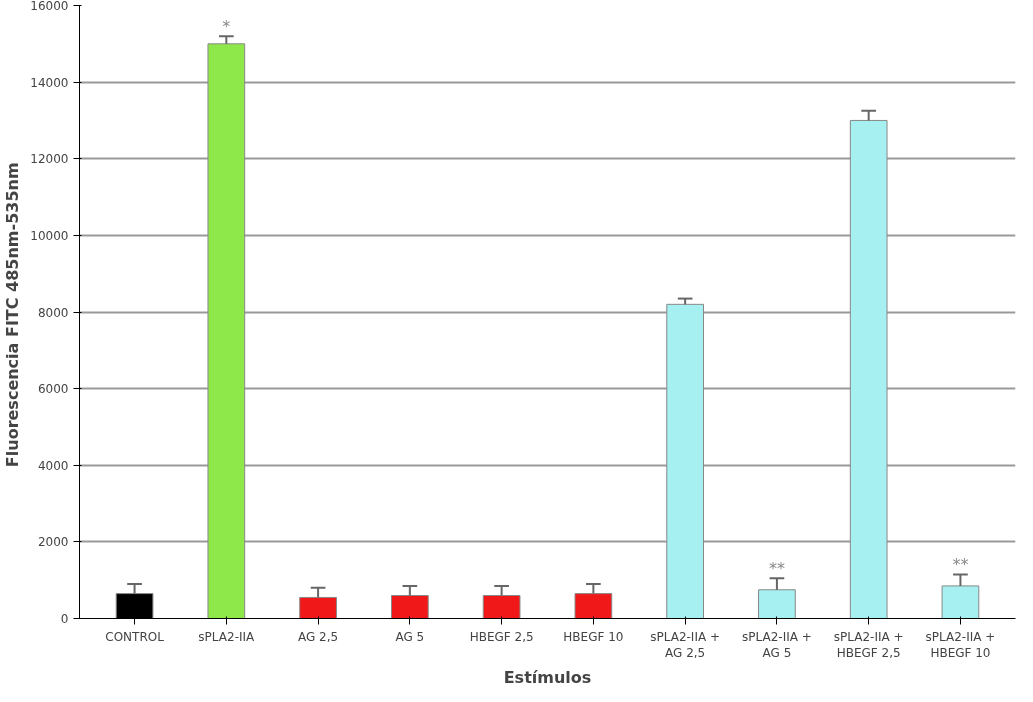 This screenshot has width=1033, height=702. Describe the element at coordinates (13, 315) in the screenshot. I see `y-axis-title: Fluorescencia FITC 485nm-535nm` at that location.